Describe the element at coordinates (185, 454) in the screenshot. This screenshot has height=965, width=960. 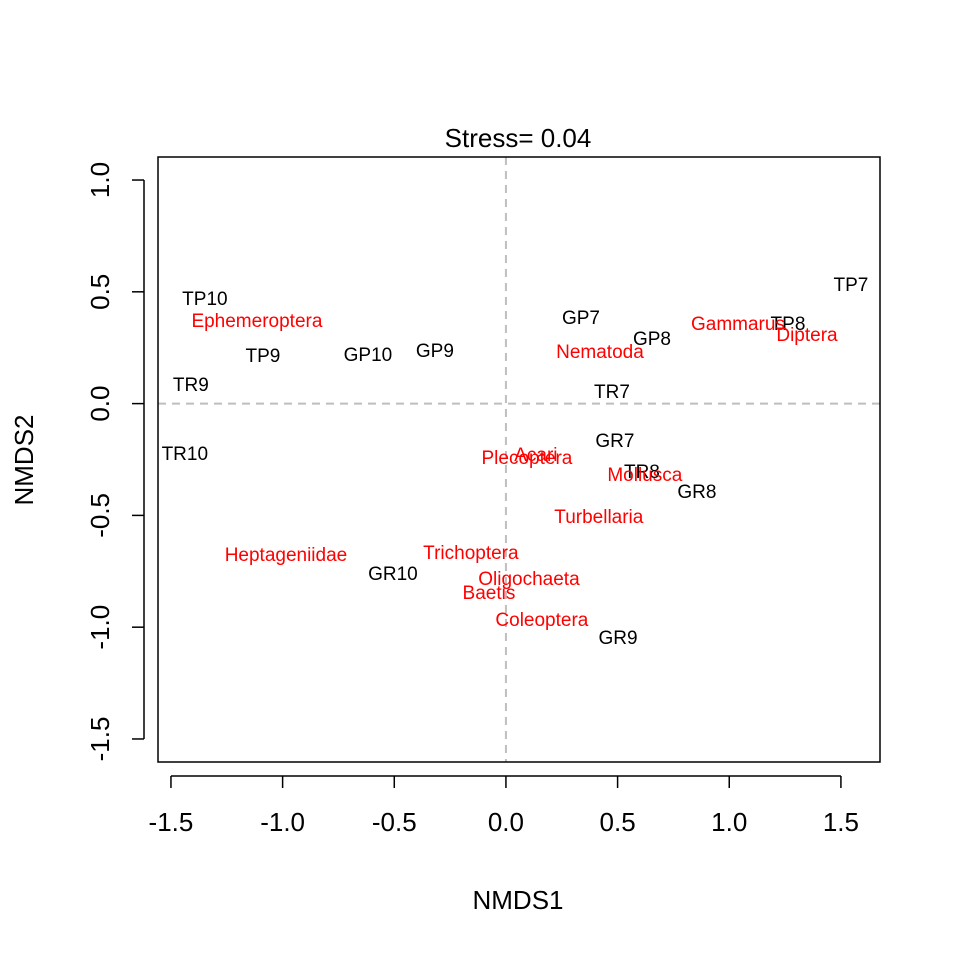
I see `point-label: TR10` at that location.